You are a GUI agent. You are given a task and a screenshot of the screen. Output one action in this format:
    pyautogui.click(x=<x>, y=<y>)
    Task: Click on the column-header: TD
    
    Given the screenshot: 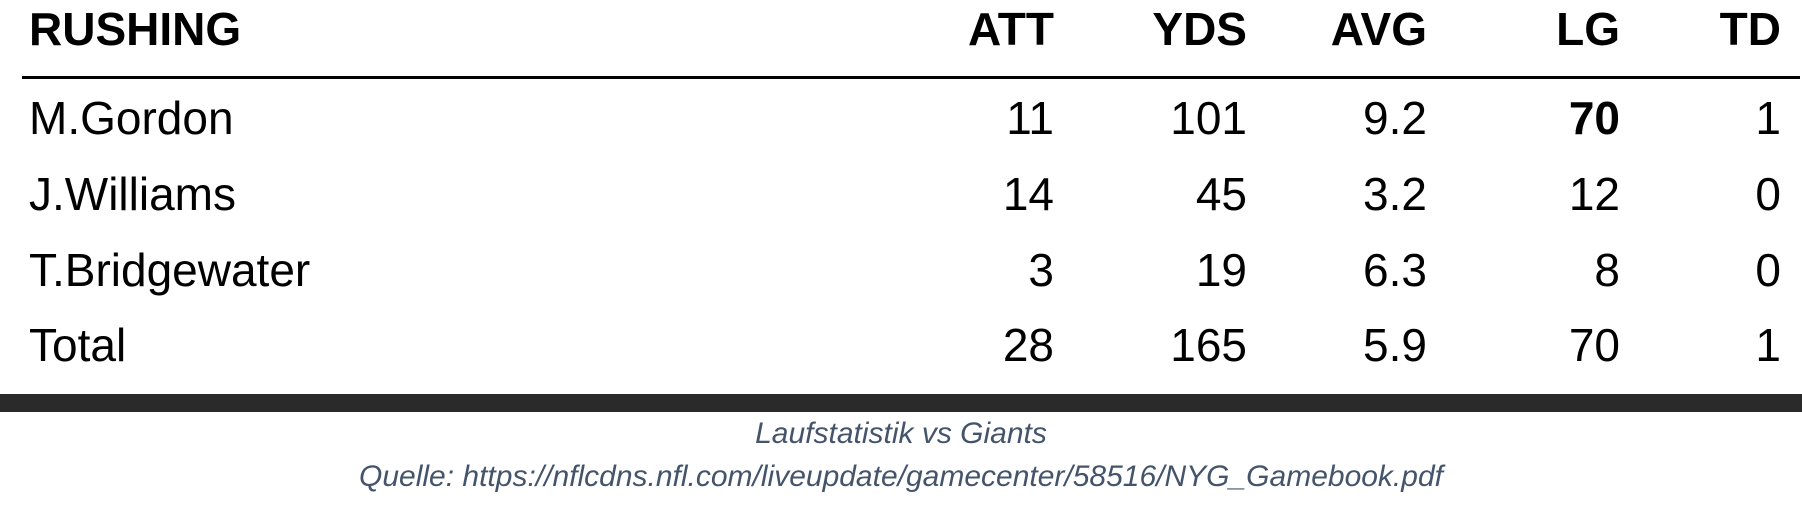 What is the action you would take?
    pyautogui.click(x=1750, y=29)
    